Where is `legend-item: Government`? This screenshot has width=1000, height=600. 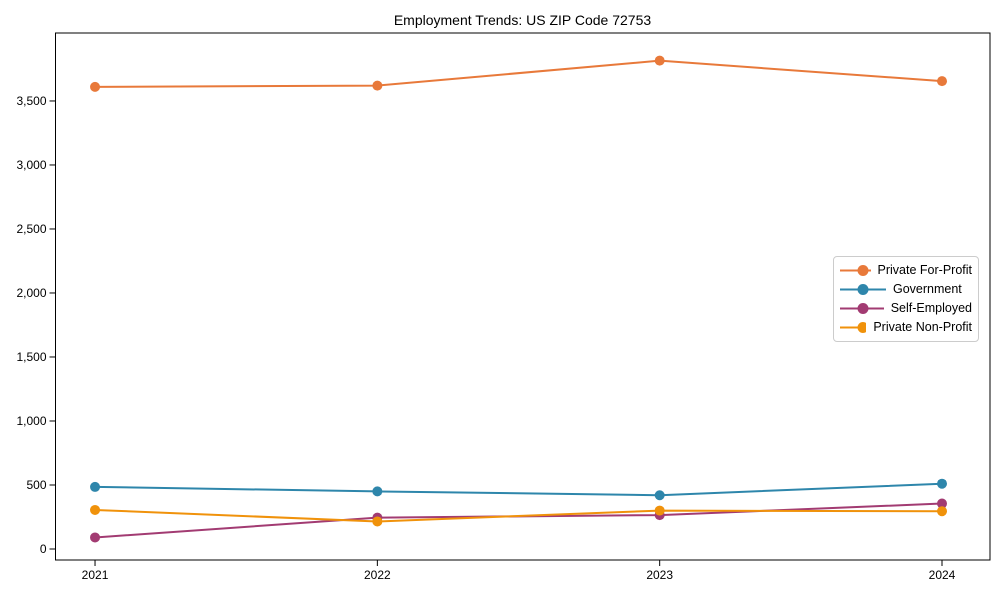
legend-item: Government is located at coordinates (906, 289).